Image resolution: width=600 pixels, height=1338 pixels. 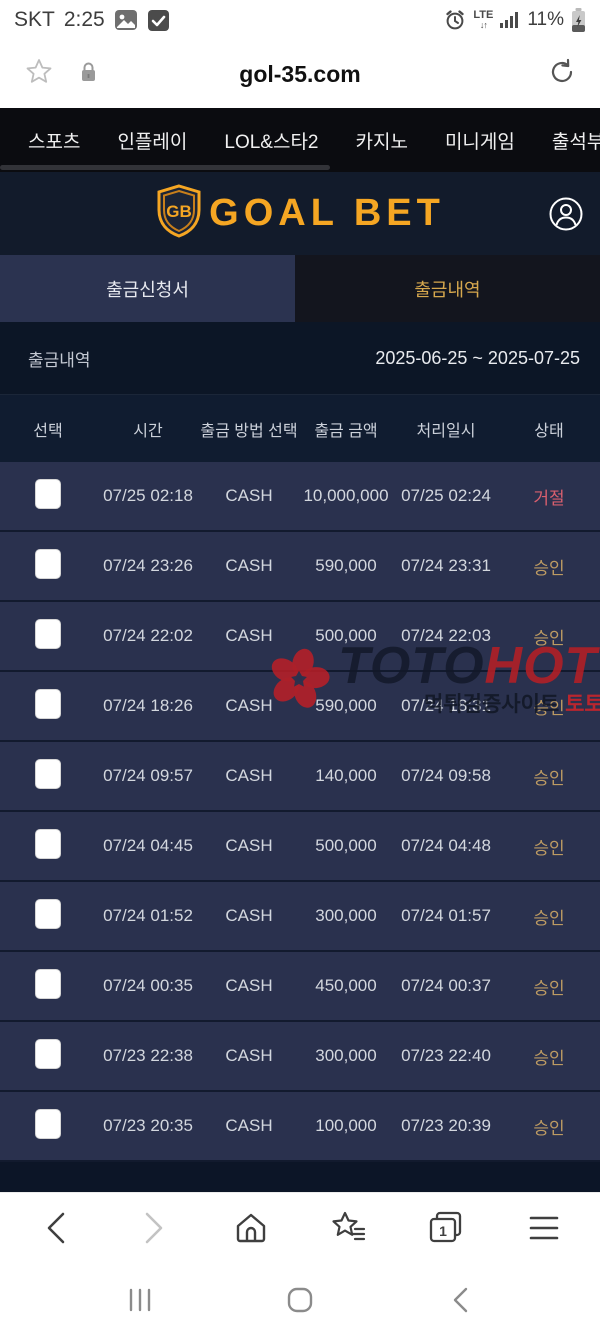 I want to click on carrier-label: SKT, so click(x=34, y=19).